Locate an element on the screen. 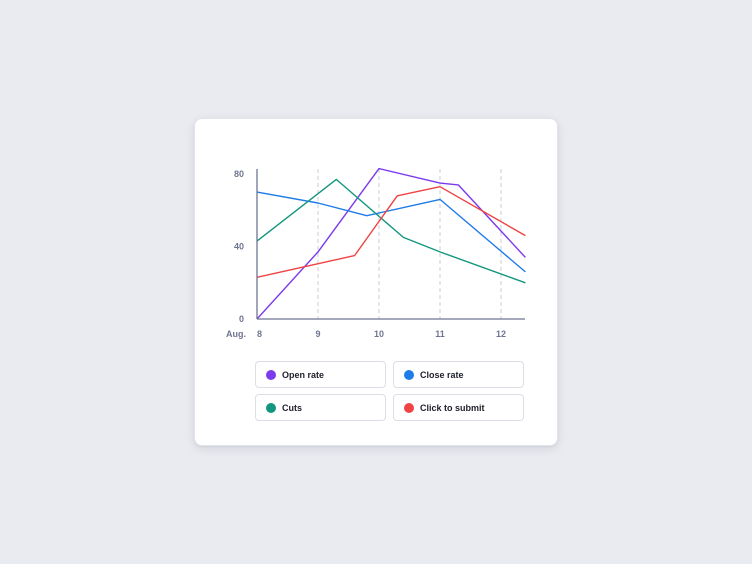 The height and width of the screenshot is (564, 752). y-tick-label: 0 is located at coordinates (241, 319).